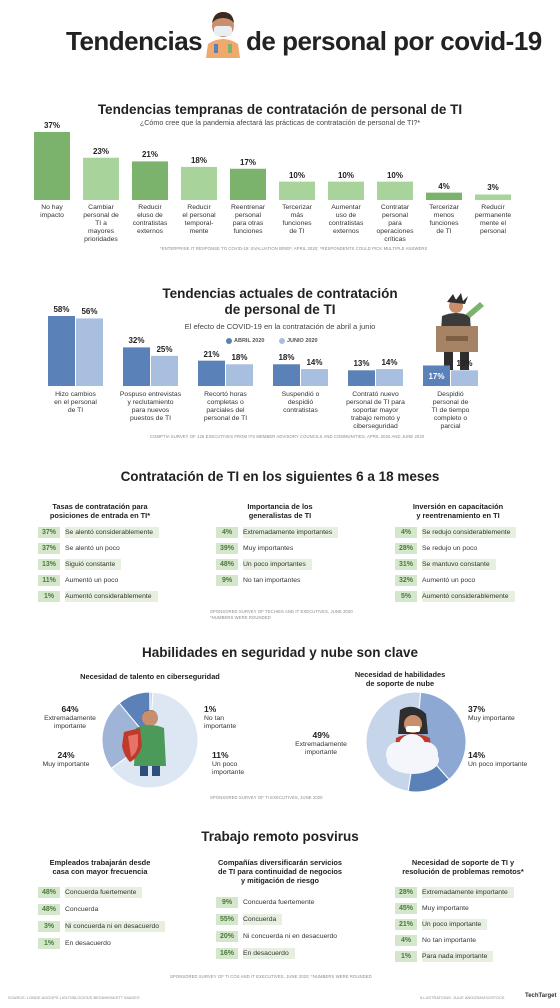  What do you see at coordinates (150, 215) in the screenshot?
I see `category-label-2-line-1: eluso de` at bounding box center [150, 215].